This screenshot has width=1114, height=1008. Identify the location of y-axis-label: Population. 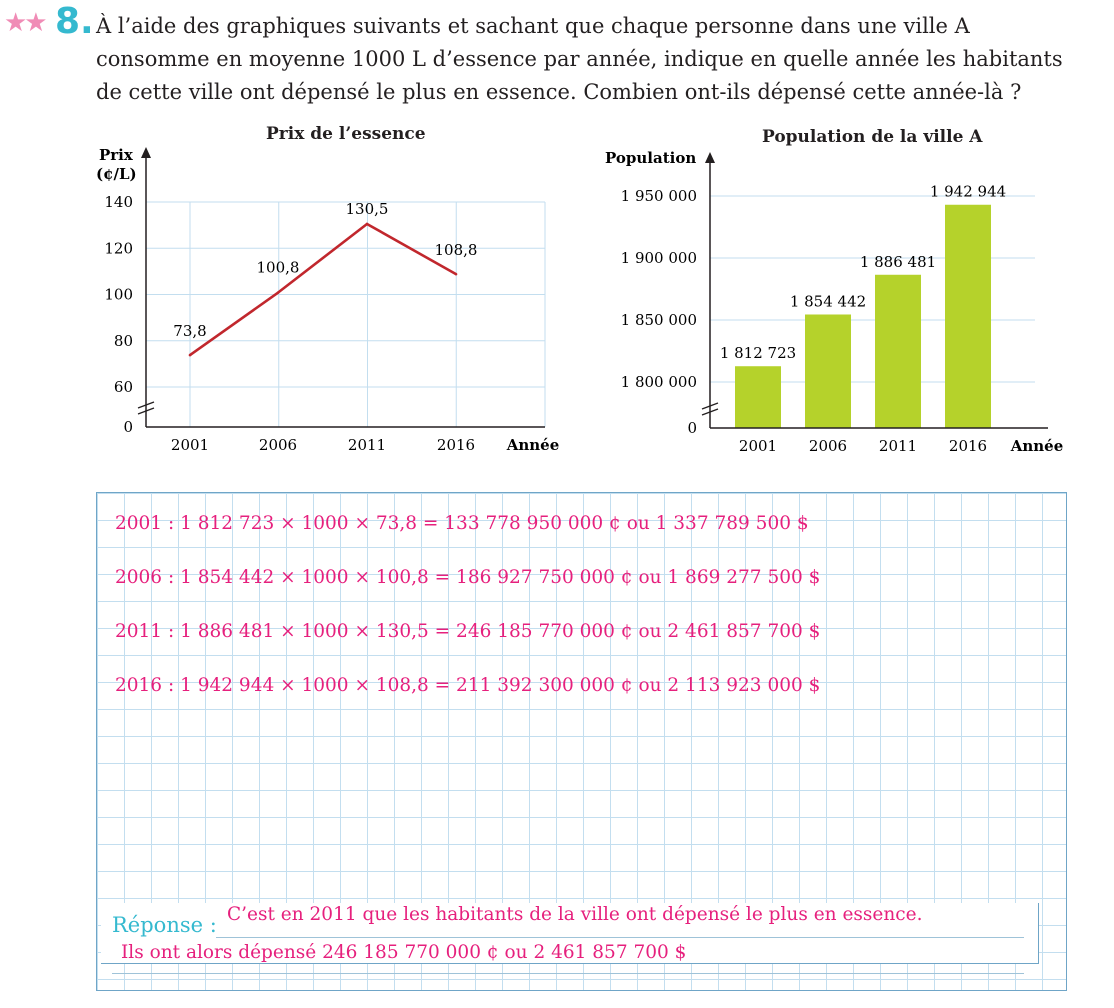
(650, 158).